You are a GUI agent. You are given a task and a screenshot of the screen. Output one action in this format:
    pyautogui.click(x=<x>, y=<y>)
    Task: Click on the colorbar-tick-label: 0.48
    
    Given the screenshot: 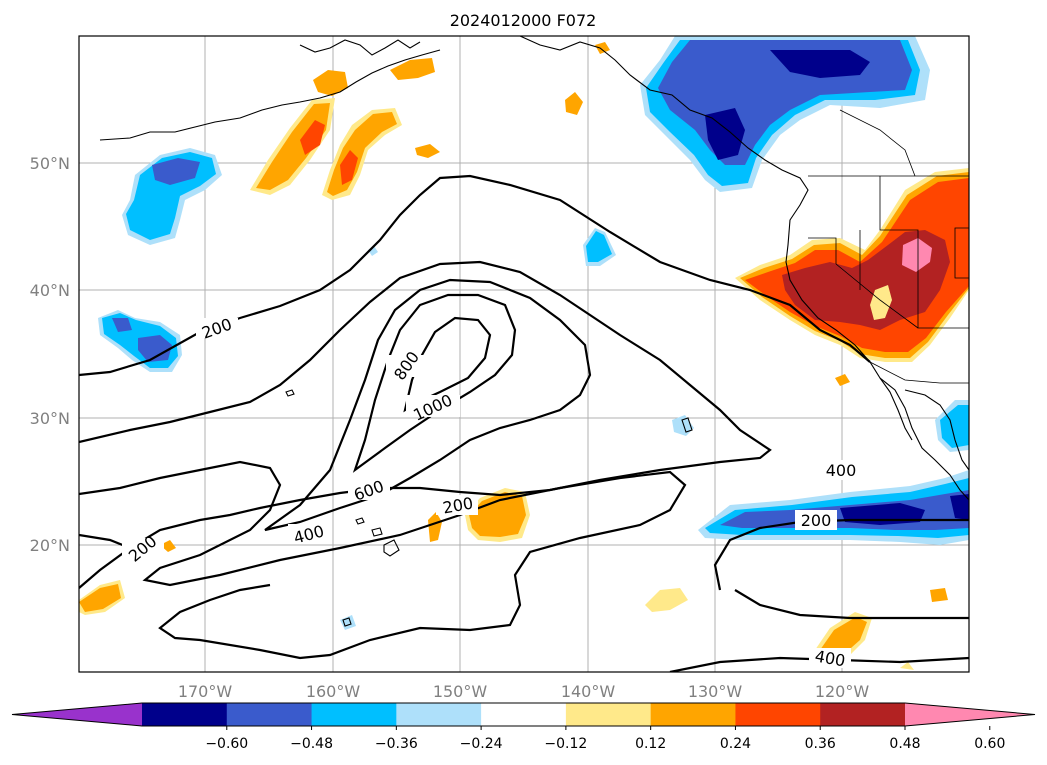 What is the action you would take?
    pyautogui.click(x=904, y=744)
    